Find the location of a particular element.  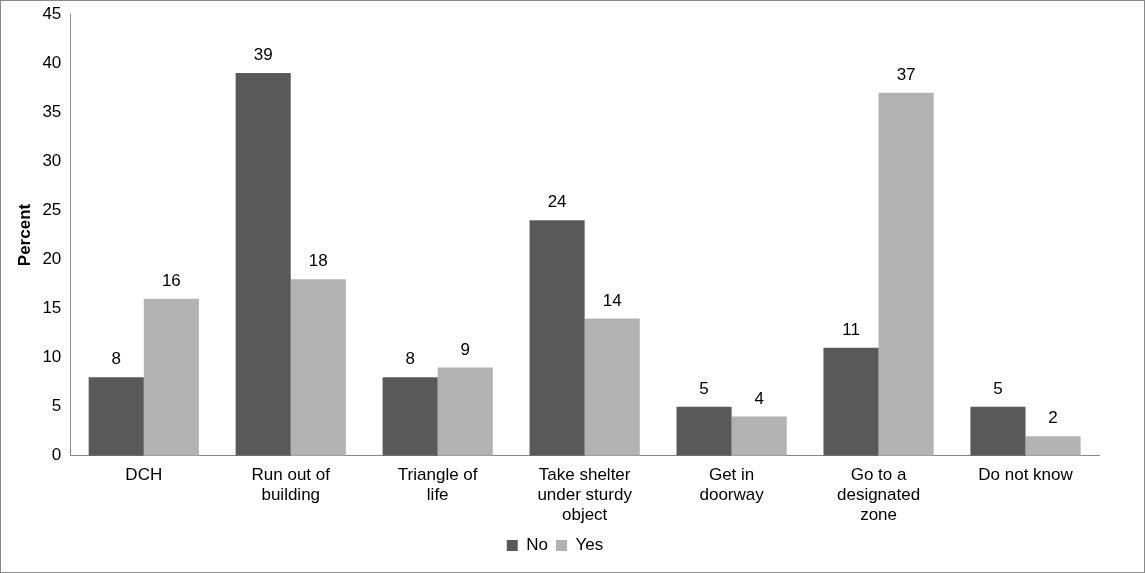

data-label: 16 is located at coordinates (171, 280).